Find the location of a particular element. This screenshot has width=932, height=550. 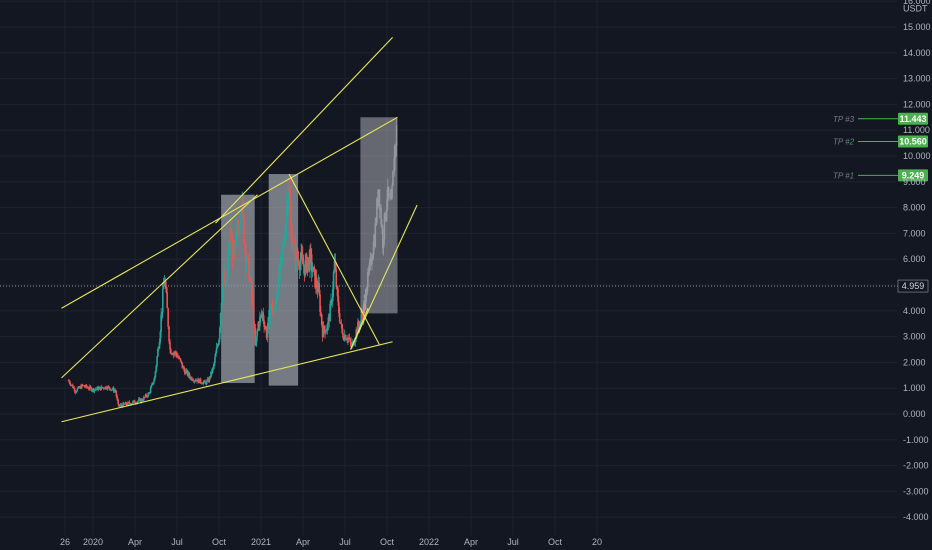

y-tick-label: 8.000 is located at coordinates (914, 208).